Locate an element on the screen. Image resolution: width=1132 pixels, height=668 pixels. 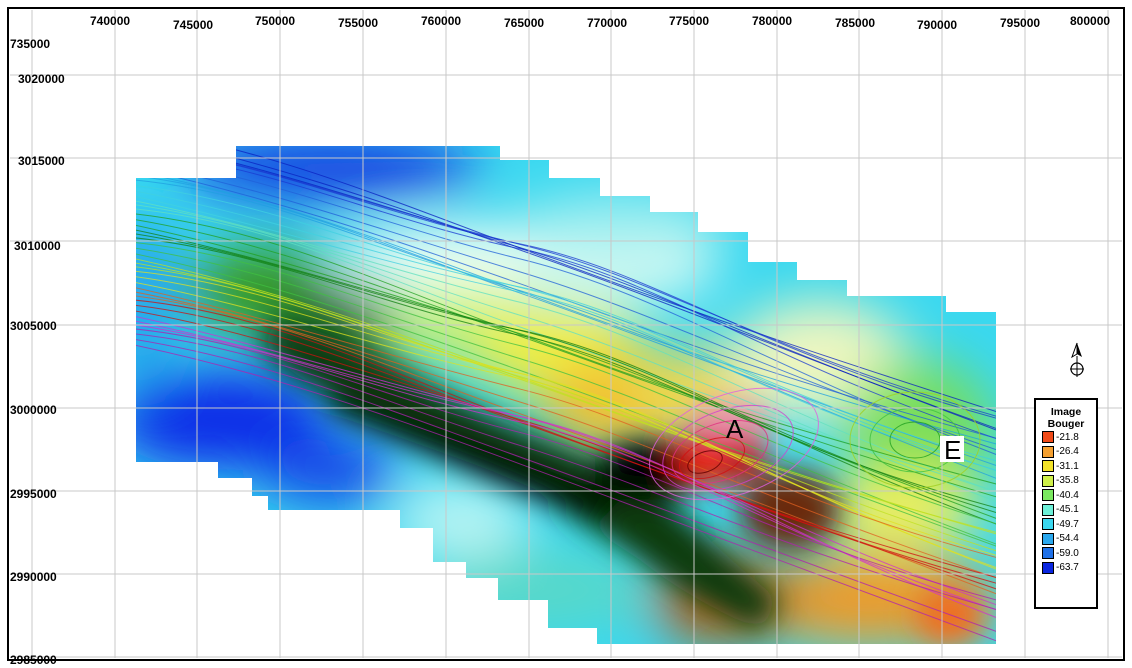
legend-title-line1: Image is located at coordinates (1066, 412).